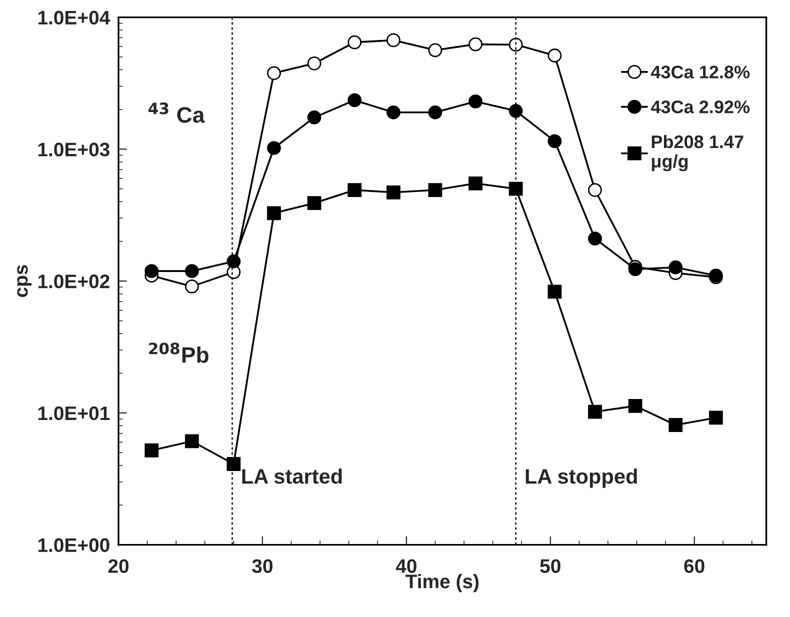  I want to click on x-tick-label: 60, so click(694, 566).